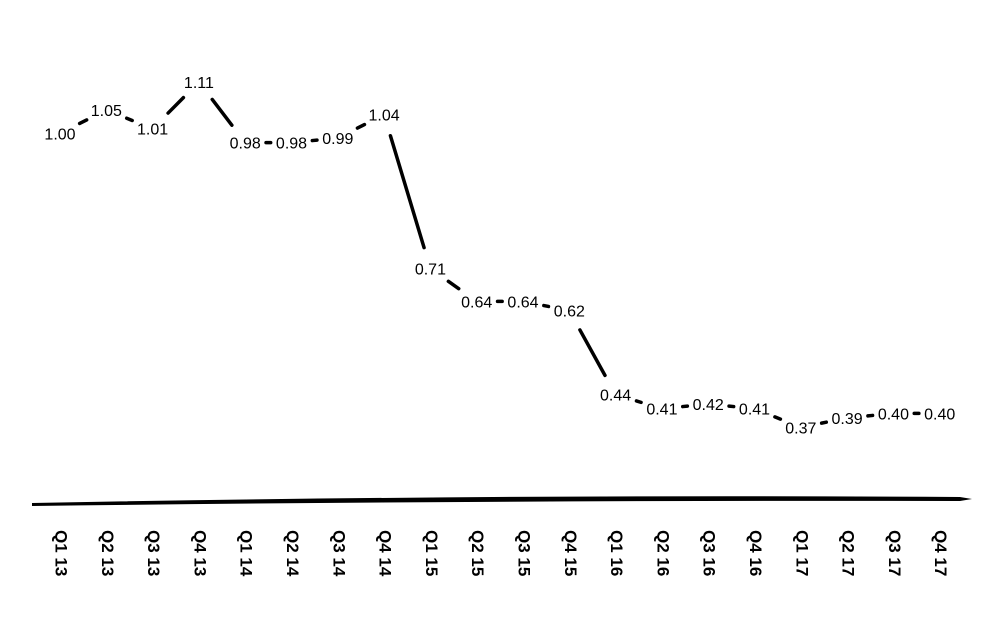  What do you see at coordinates (940, 553) in the screenshot?
I see `x-tick-label: Q4 17` at bounding box center [940, 553].